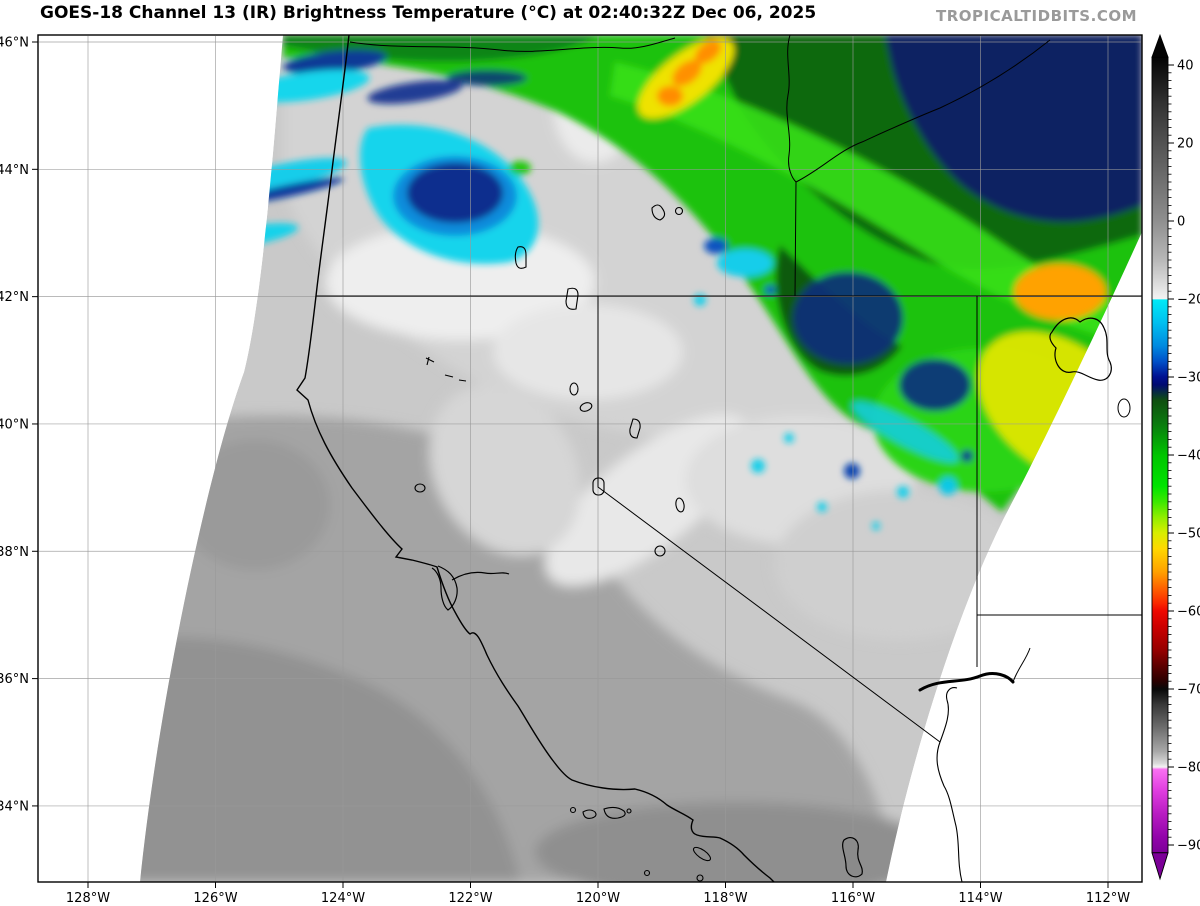 Image resolution: width=1200 pixels, height=906 pixels. I want to click on colorbar-arrow-bottom, so click(1160, 866).